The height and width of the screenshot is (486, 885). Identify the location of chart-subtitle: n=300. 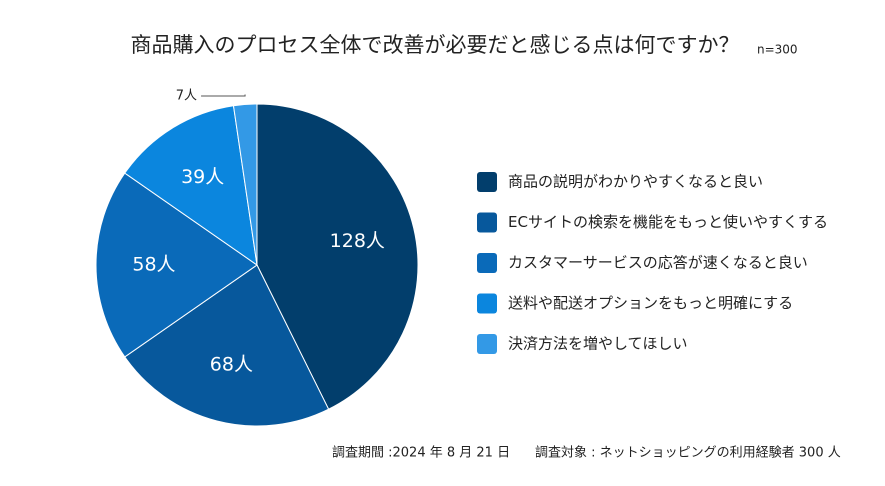
(777, 50).